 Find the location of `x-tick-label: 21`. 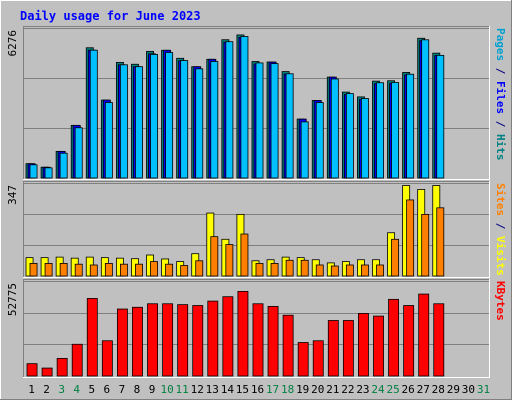

x-tick-label: 21 is located at coordinates (332, 389).